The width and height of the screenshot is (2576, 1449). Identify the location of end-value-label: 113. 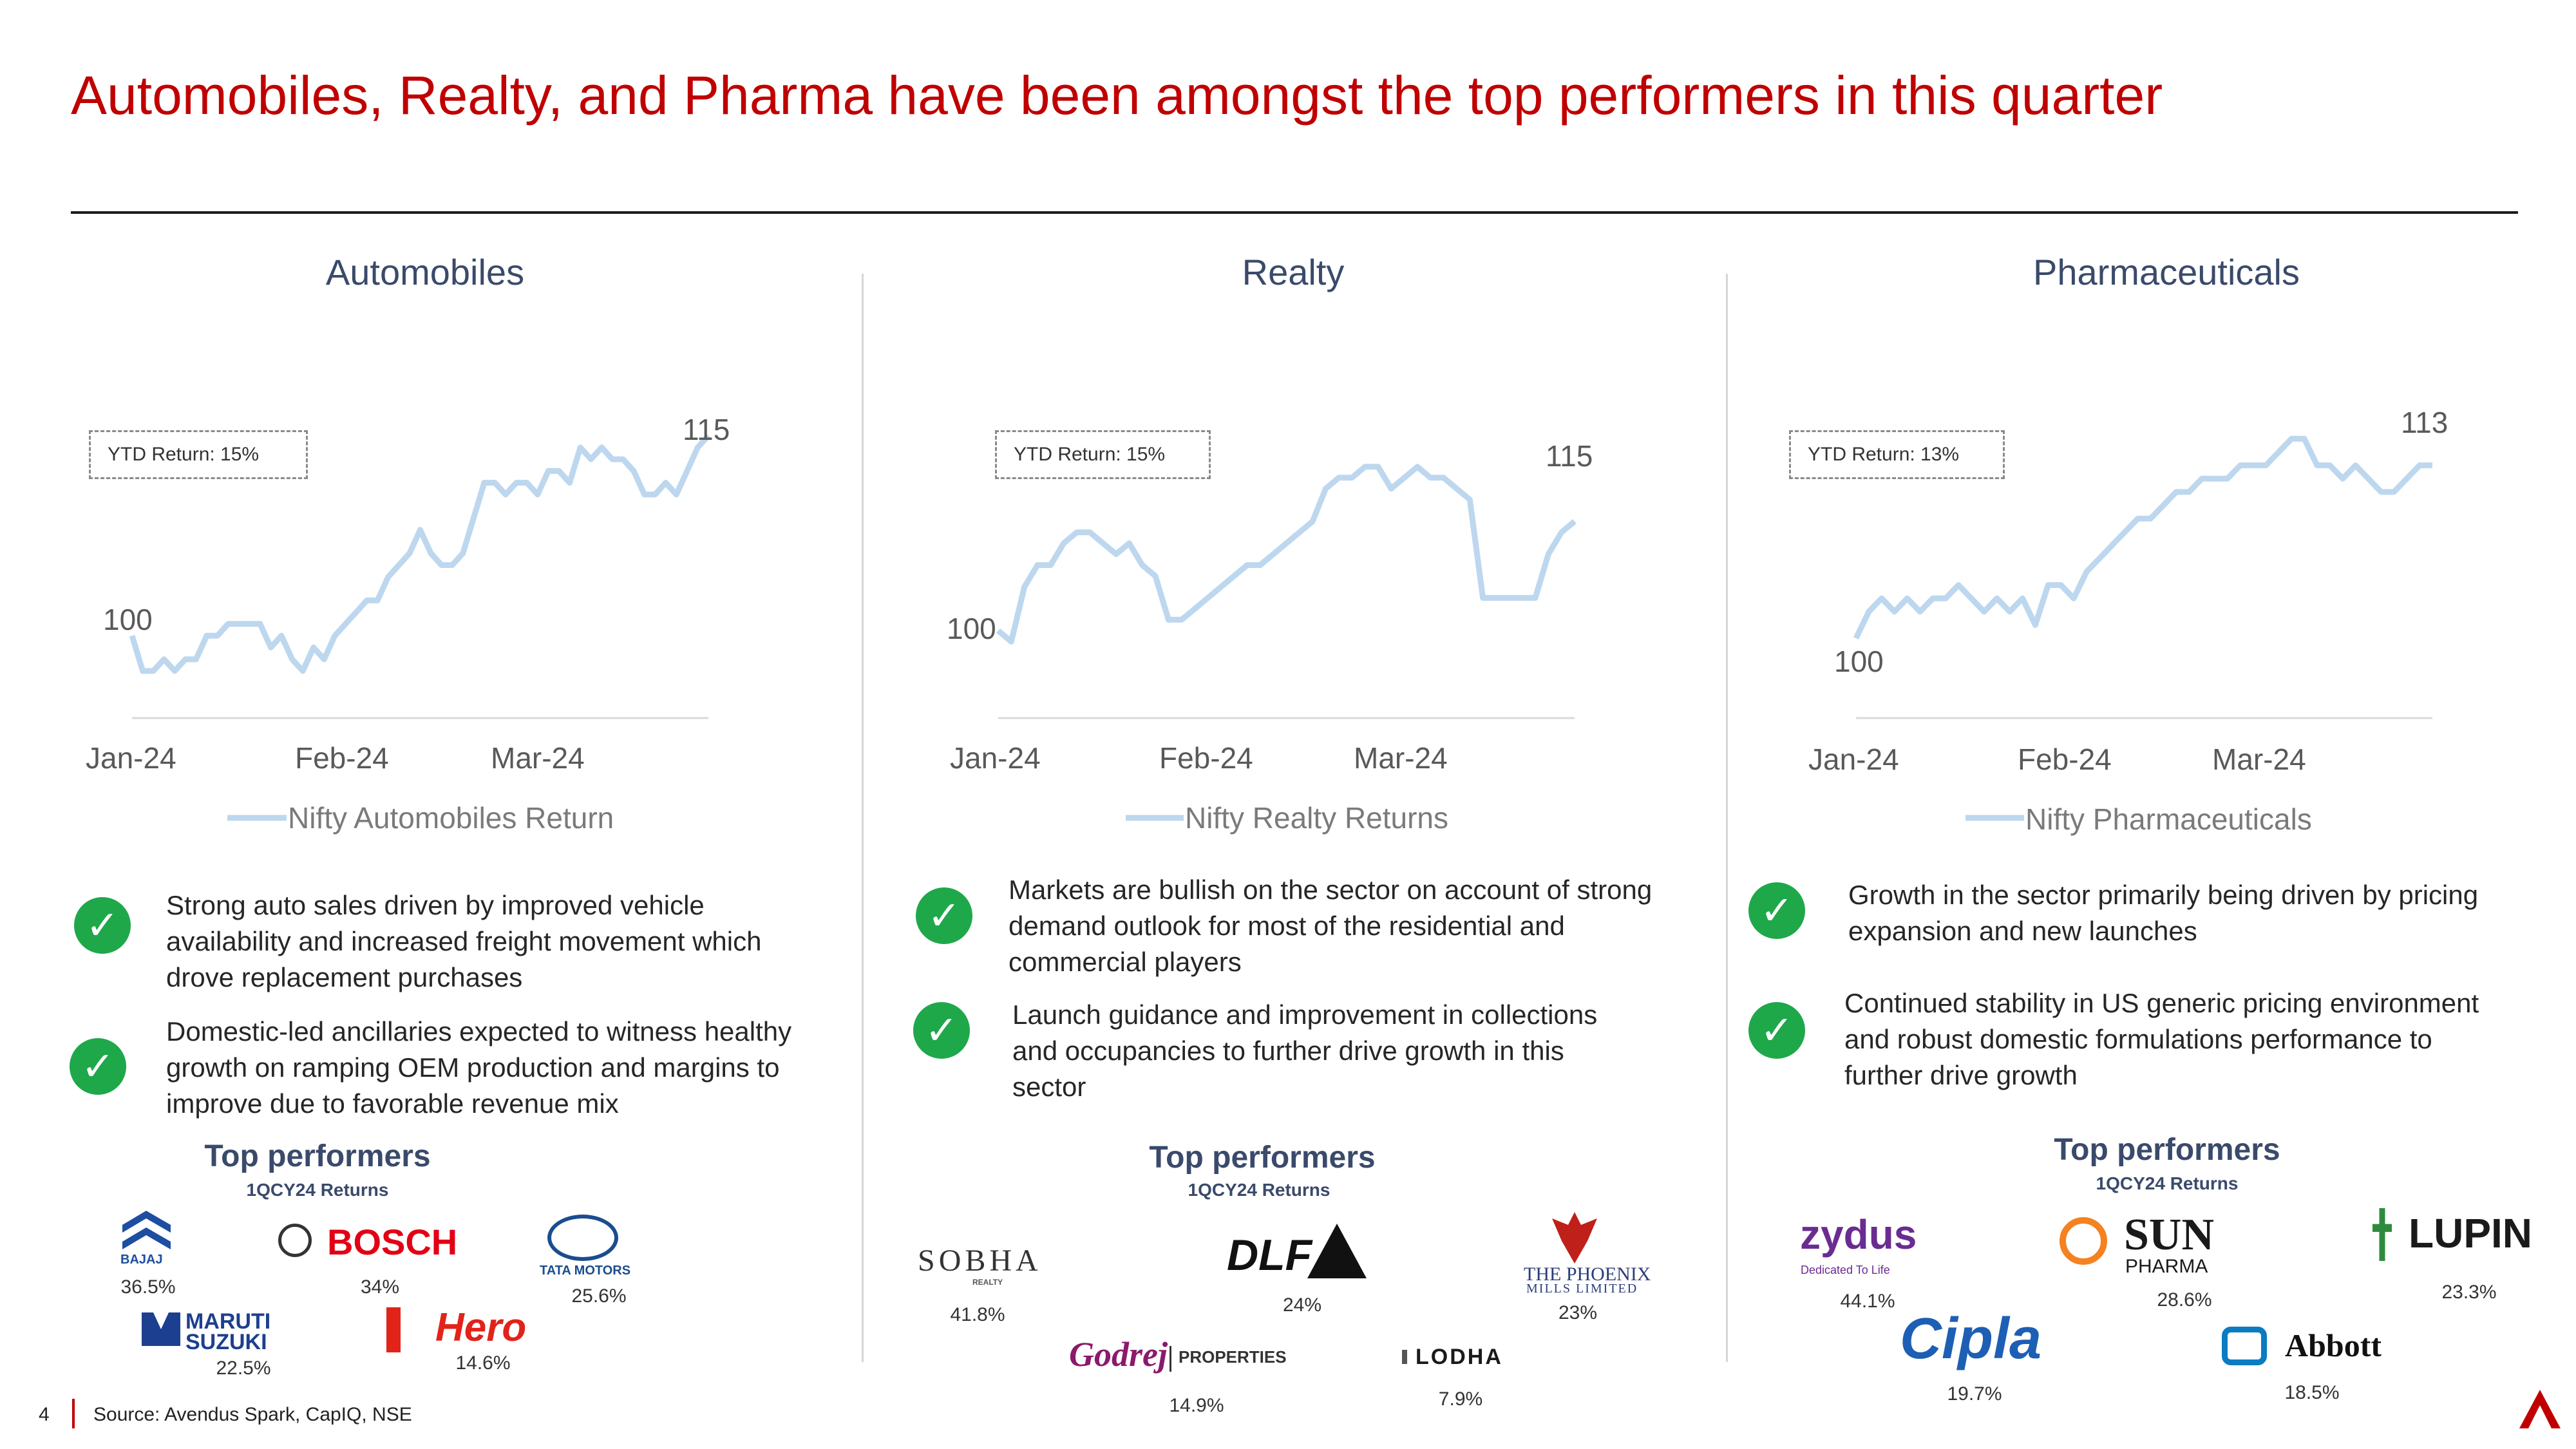
(2425, 422).